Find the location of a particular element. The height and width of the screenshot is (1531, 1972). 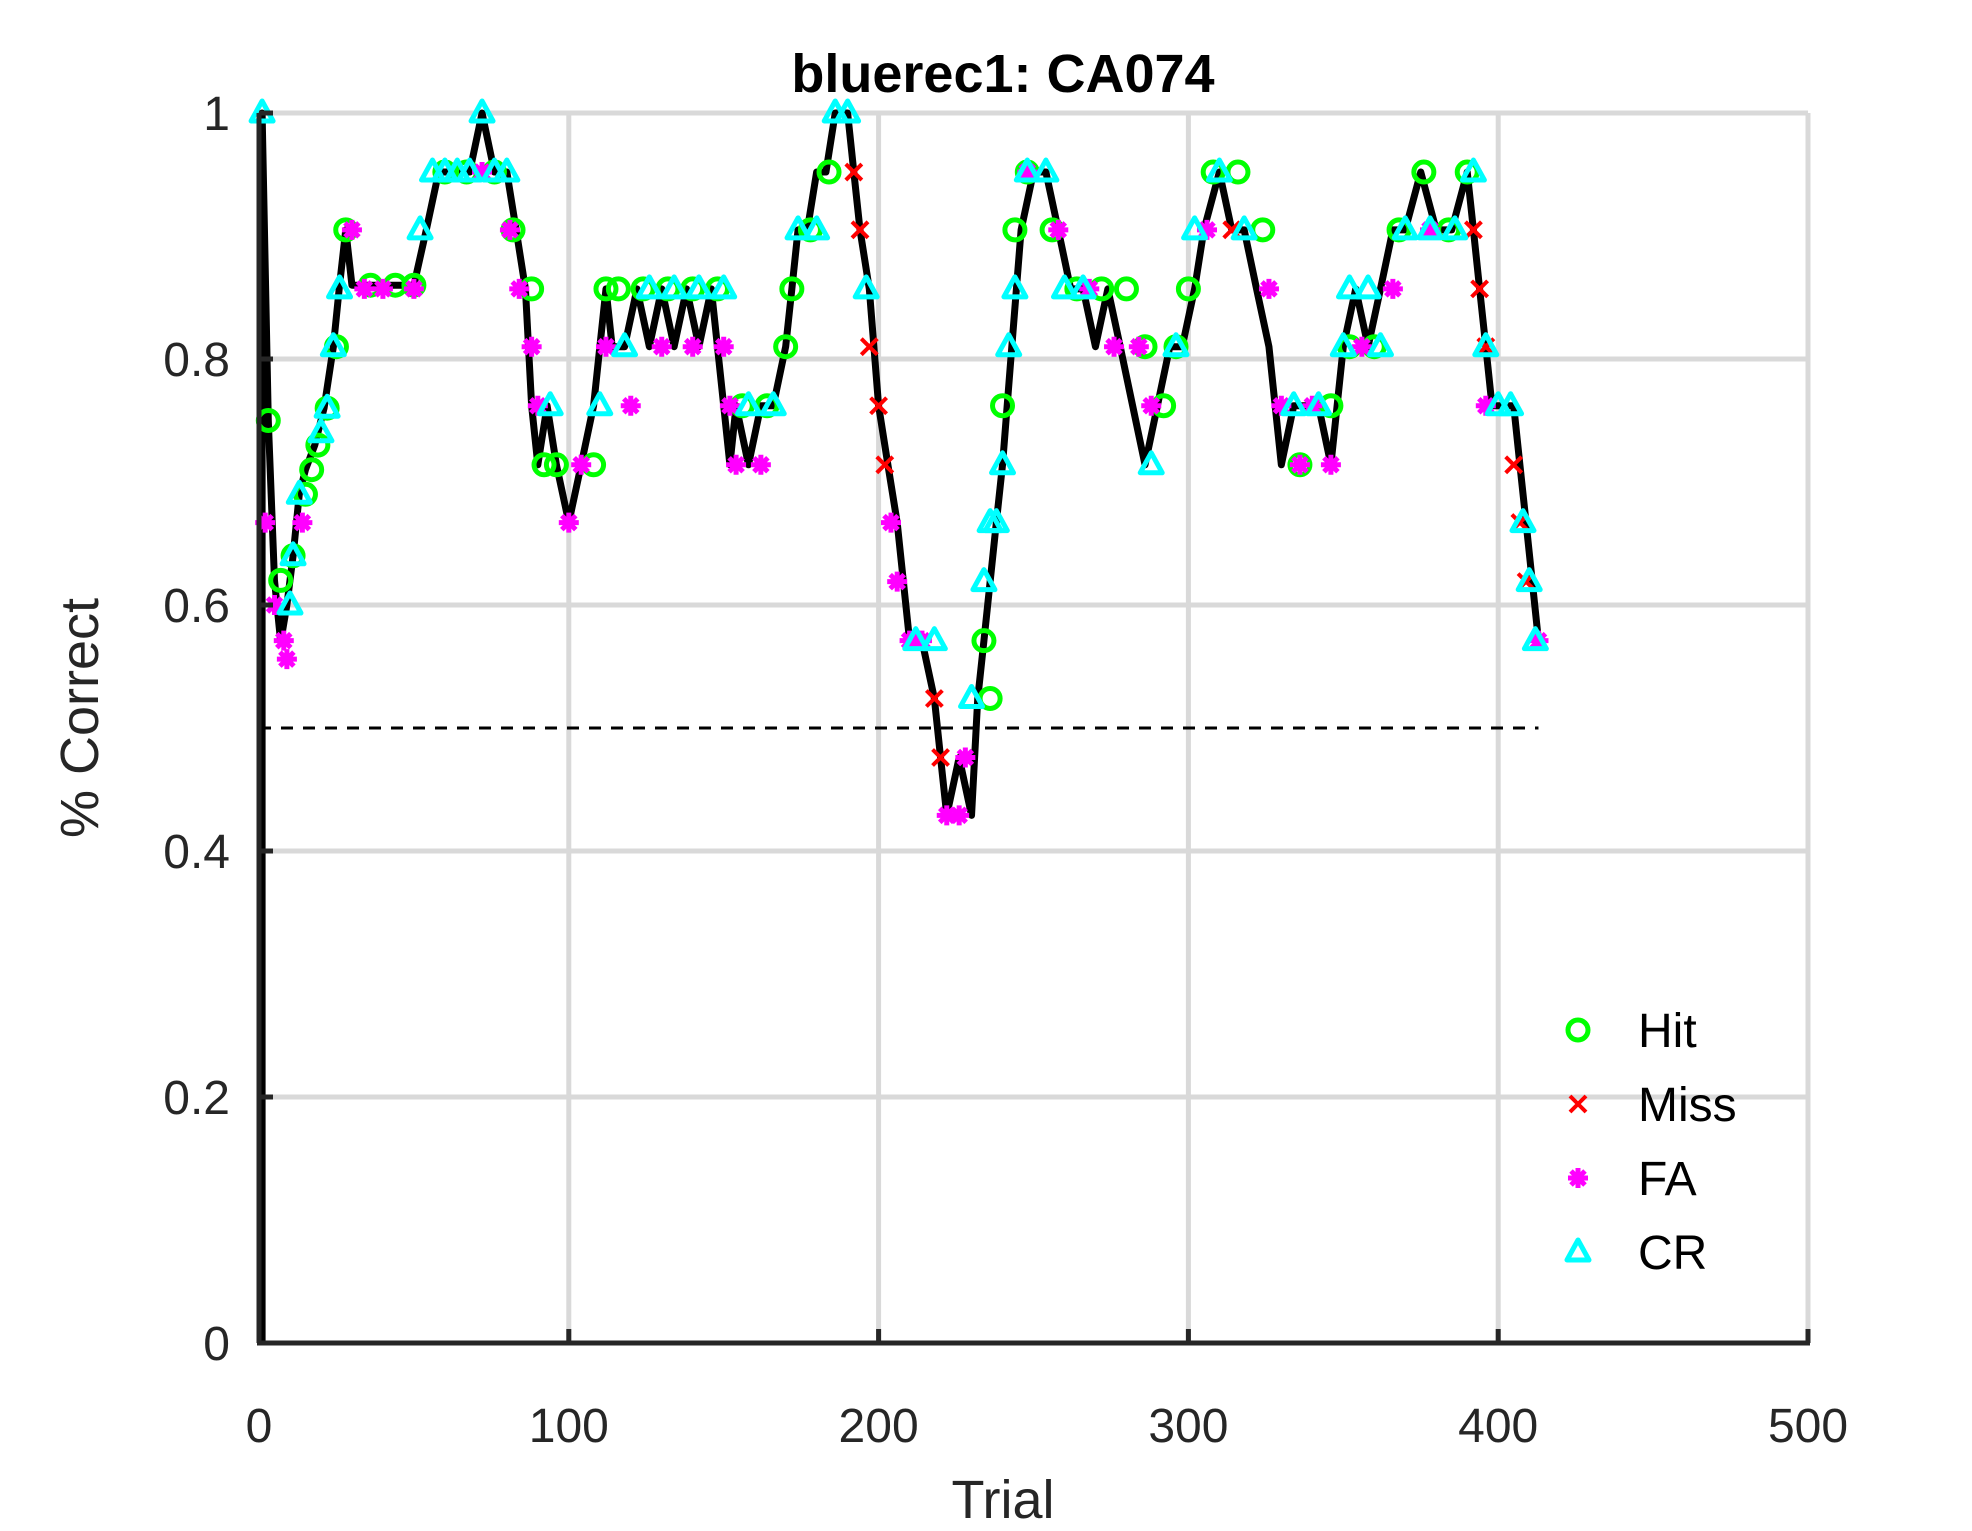

series-miss is located at coordinates (1190, 464).